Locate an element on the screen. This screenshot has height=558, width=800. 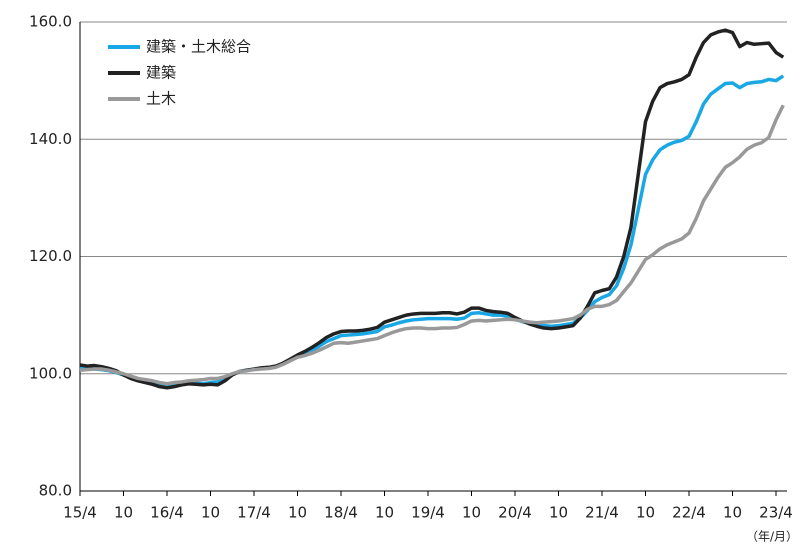
y-tick-label: 100.0 is located at coordinates (50, 373).